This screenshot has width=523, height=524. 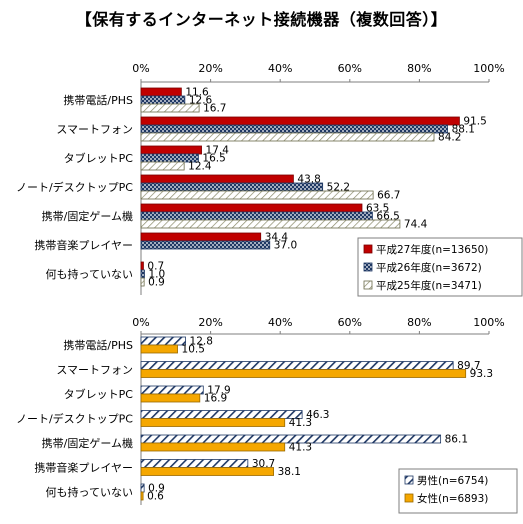 What do you see at coordinates (193, 350) in the screenshot?
I see `value-label: 10.5` at bounding box center [193, 350].